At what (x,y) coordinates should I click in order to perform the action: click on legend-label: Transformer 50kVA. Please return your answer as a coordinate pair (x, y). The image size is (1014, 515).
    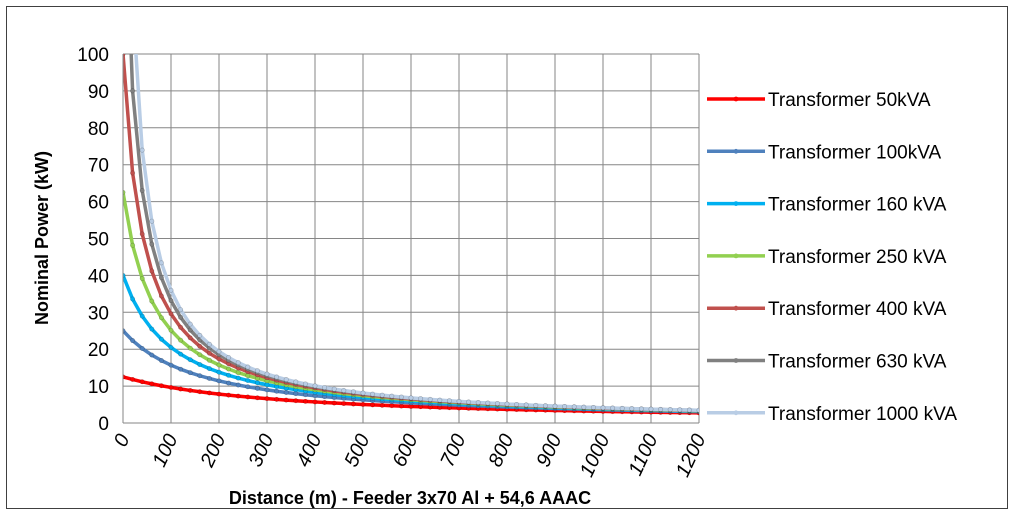
    Looking at the image, I should click on (849, 100).